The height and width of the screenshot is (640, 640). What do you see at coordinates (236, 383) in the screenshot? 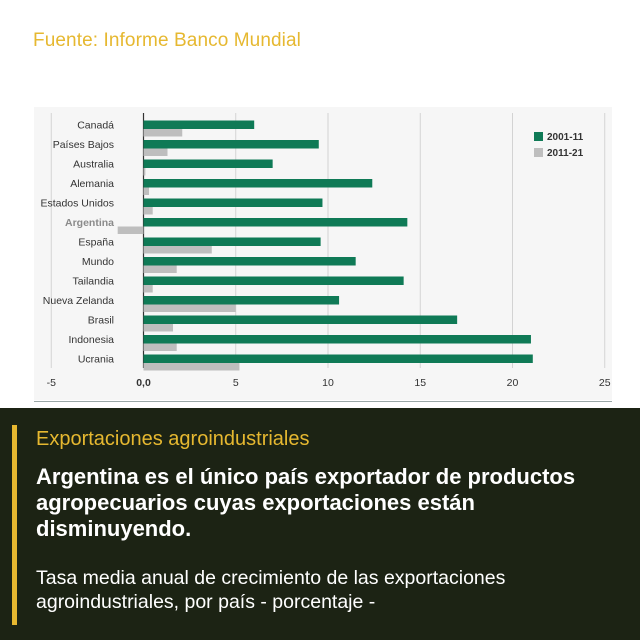
I see `x-tick-label: 5` at bounding box center [236, 383].